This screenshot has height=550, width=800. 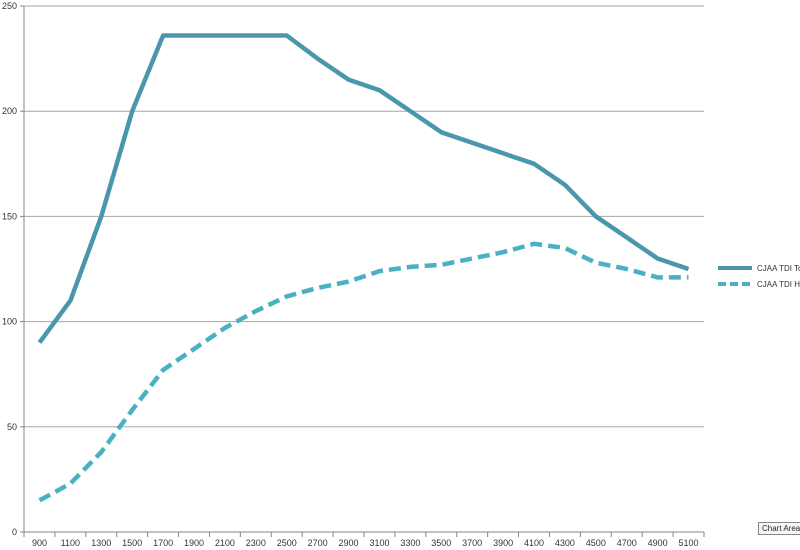 I want to click on x-tick-label: 1100, so click(x=70, y=543).